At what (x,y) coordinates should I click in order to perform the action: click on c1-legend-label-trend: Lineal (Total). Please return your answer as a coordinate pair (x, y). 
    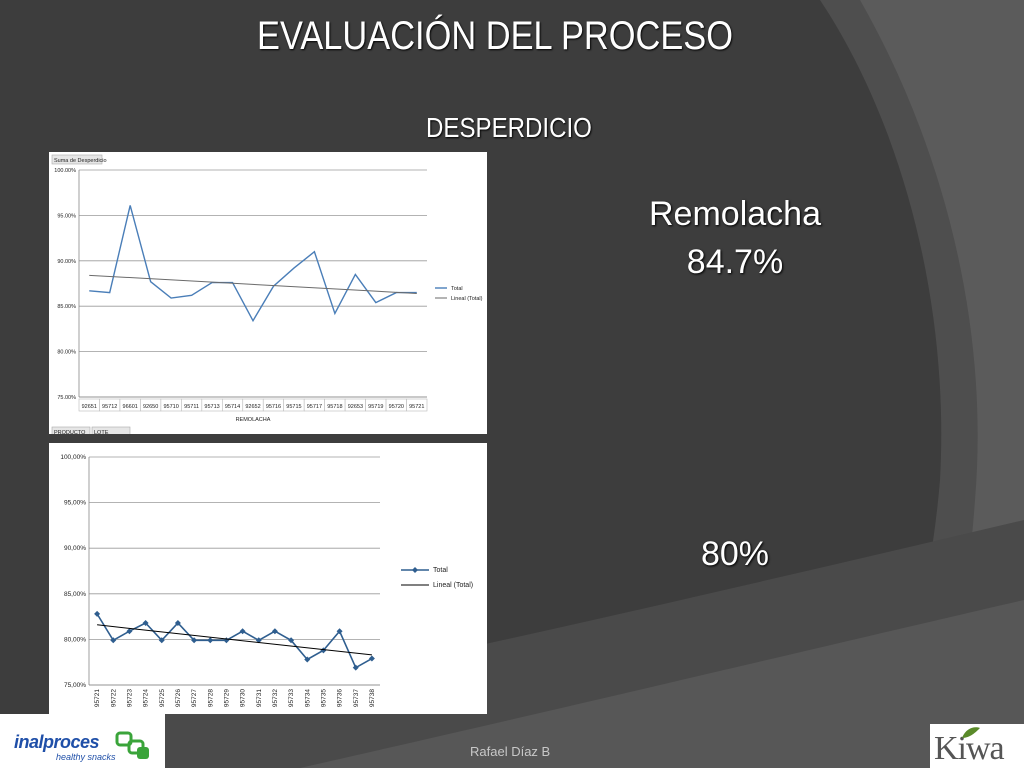
    Looking at the image, I should click on (467, 299).